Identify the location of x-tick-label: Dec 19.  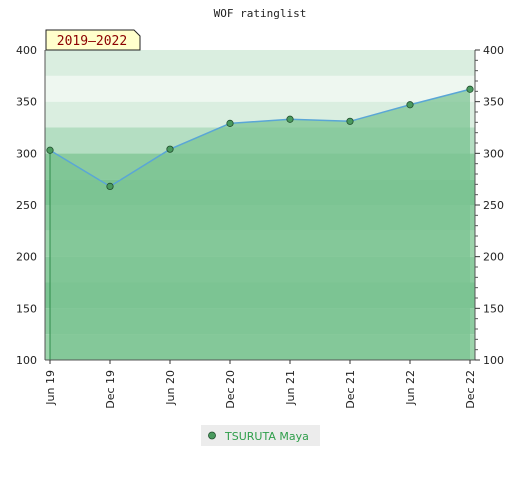
(110, 389).